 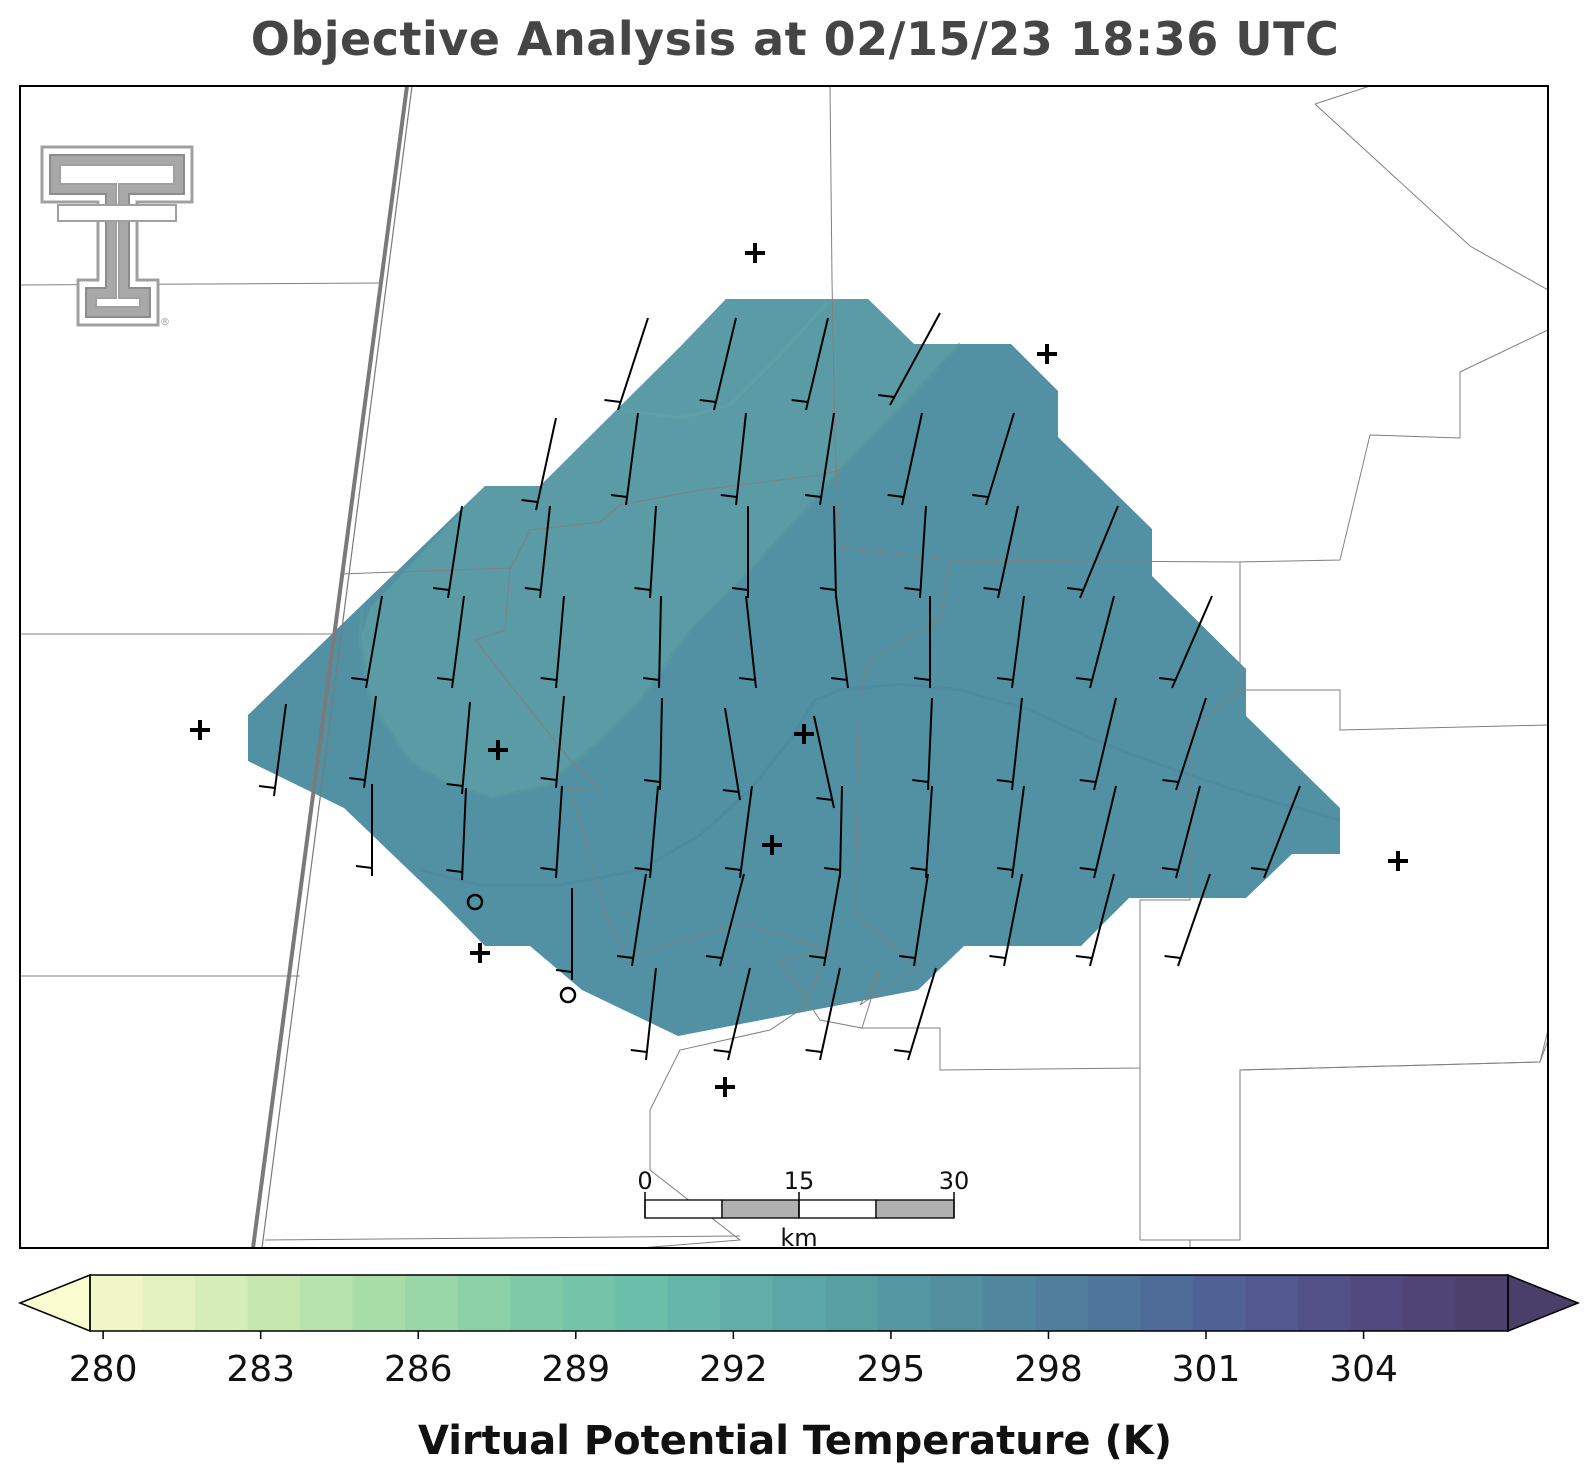 What do you see at coordinates (798, 1238) in the screenshot?
I see `scale-unit: km` at bounding box center [798, 1238].